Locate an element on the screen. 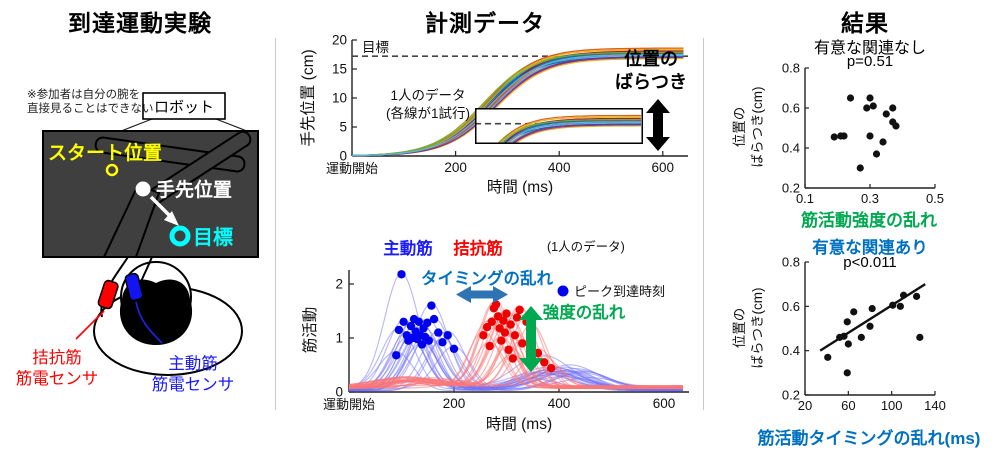 This screenshot has height=452, width=1000. tick-label: 0 is located at coordinates (339, 392).